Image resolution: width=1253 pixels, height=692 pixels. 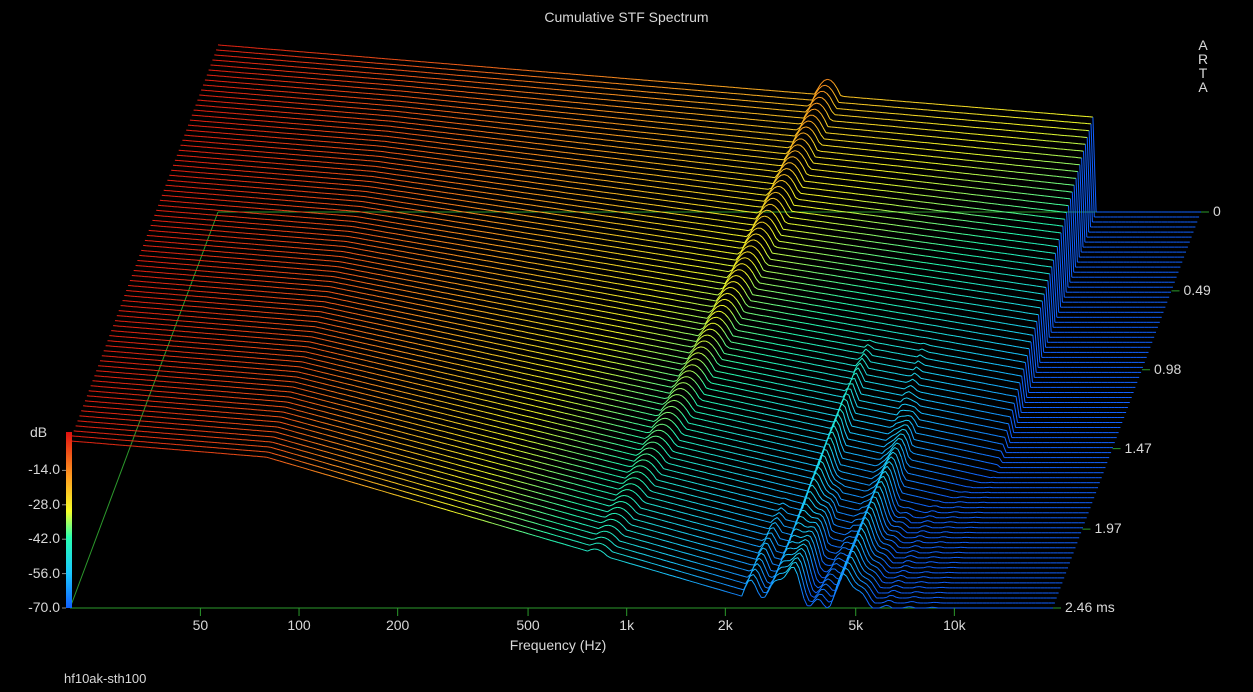 I want to click on chart-title: Cumulative STF Spectrum, so click(x=626, y=17).